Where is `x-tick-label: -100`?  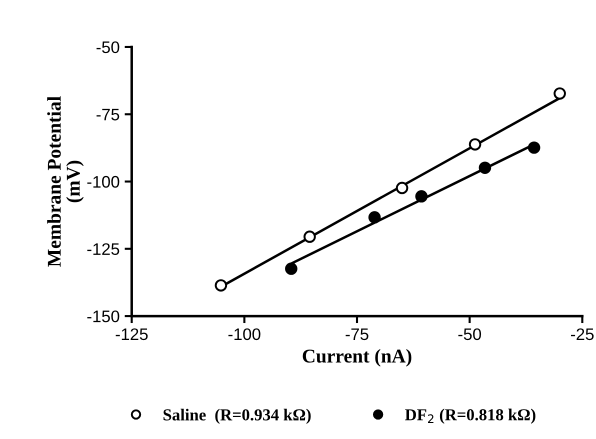
x-tick-label: -100 is located at coordinates (244, 334).